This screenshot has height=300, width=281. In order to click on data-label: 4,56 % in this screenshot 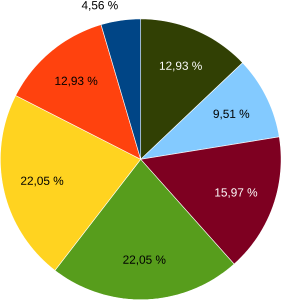, I will do `click(100, 6)`.